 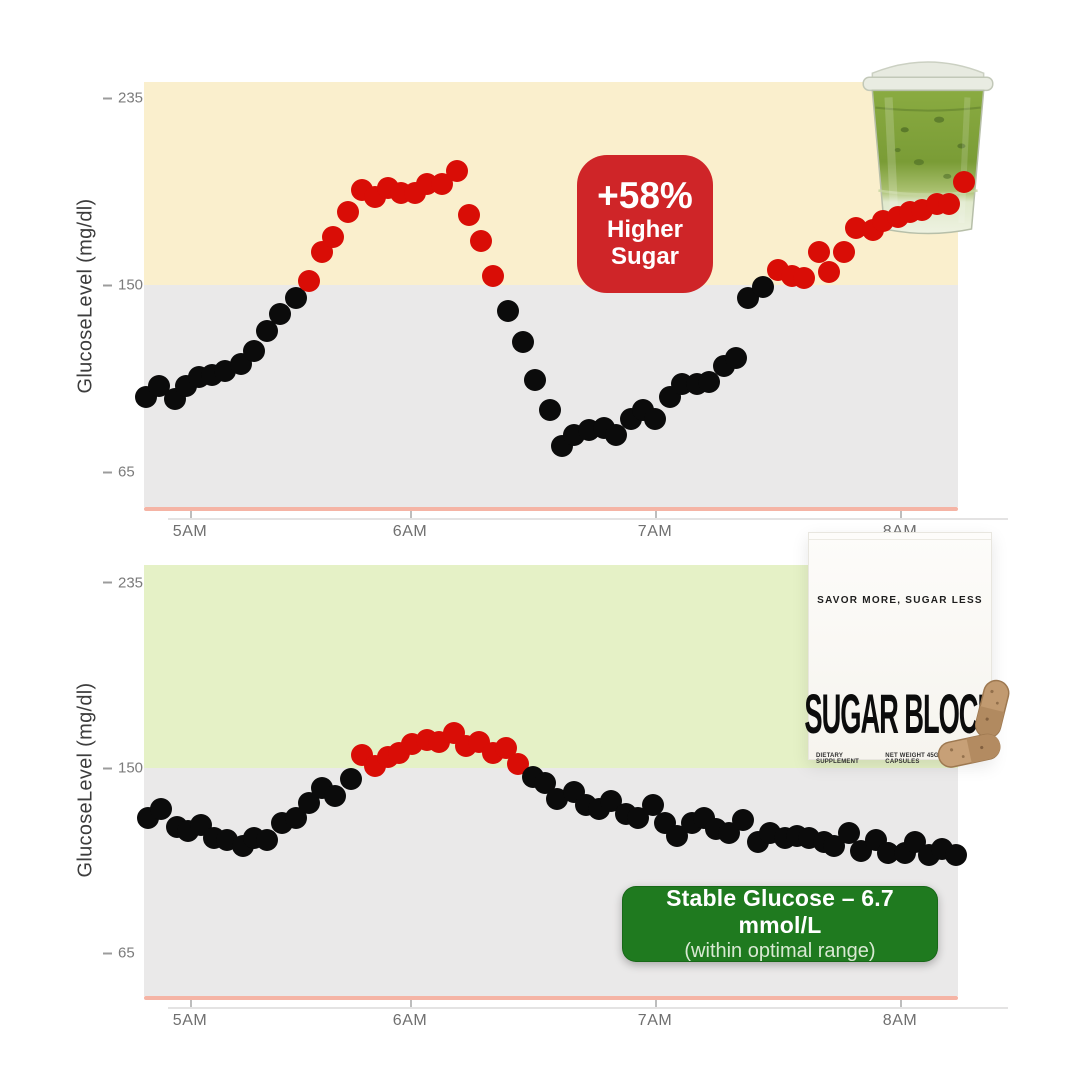 I want to click on higher-sugar-badge: +58% Higher Sugar, so click(x=645, y=224).